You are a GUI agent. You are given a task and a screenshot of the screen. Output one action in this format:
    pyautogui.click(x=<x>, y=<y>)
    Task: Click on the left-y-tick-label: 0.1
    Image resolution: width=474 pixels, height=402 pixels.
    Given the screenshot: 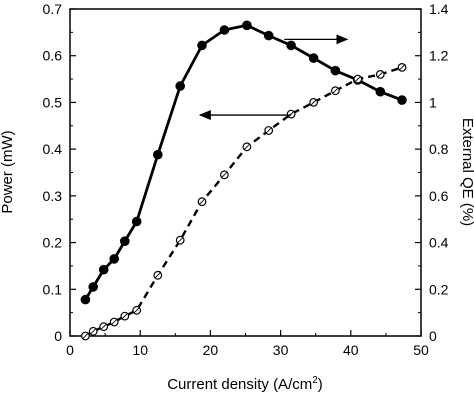 What is the action you would take?
    pyautogui.click(x=53, y=289)
    